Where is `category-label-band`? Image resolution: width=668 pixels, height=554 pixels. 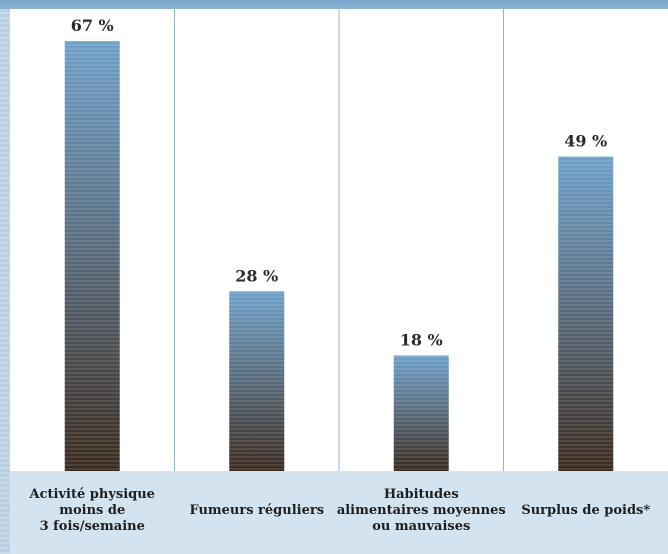
category-label-band is located at coordinates (339, 512).